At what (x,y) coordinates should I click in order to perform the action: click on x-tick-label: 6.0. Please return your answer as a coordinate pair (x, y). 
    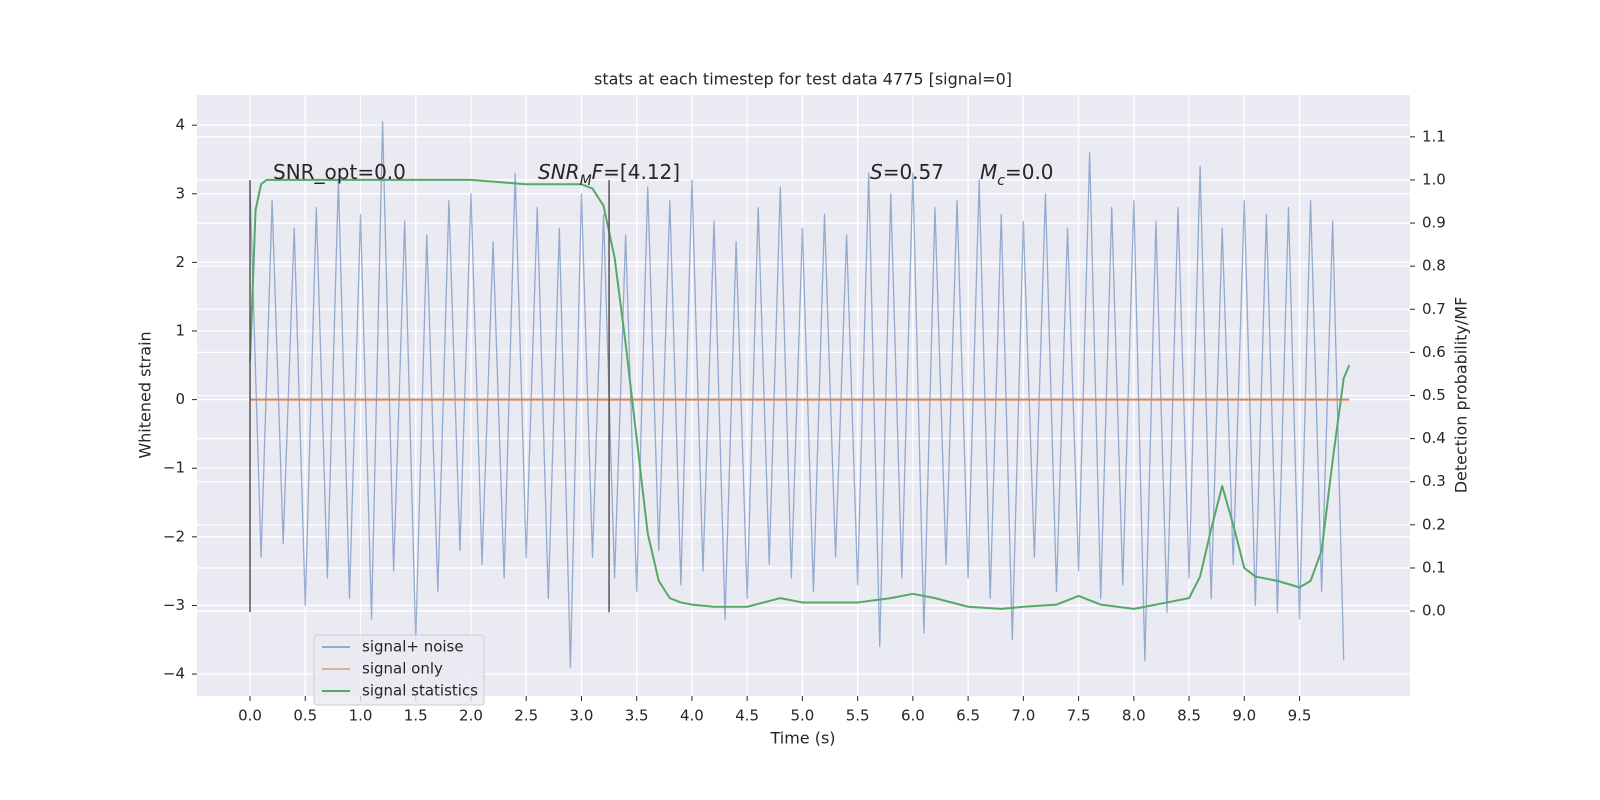
    Looking at the image, I should click on (913, 716).